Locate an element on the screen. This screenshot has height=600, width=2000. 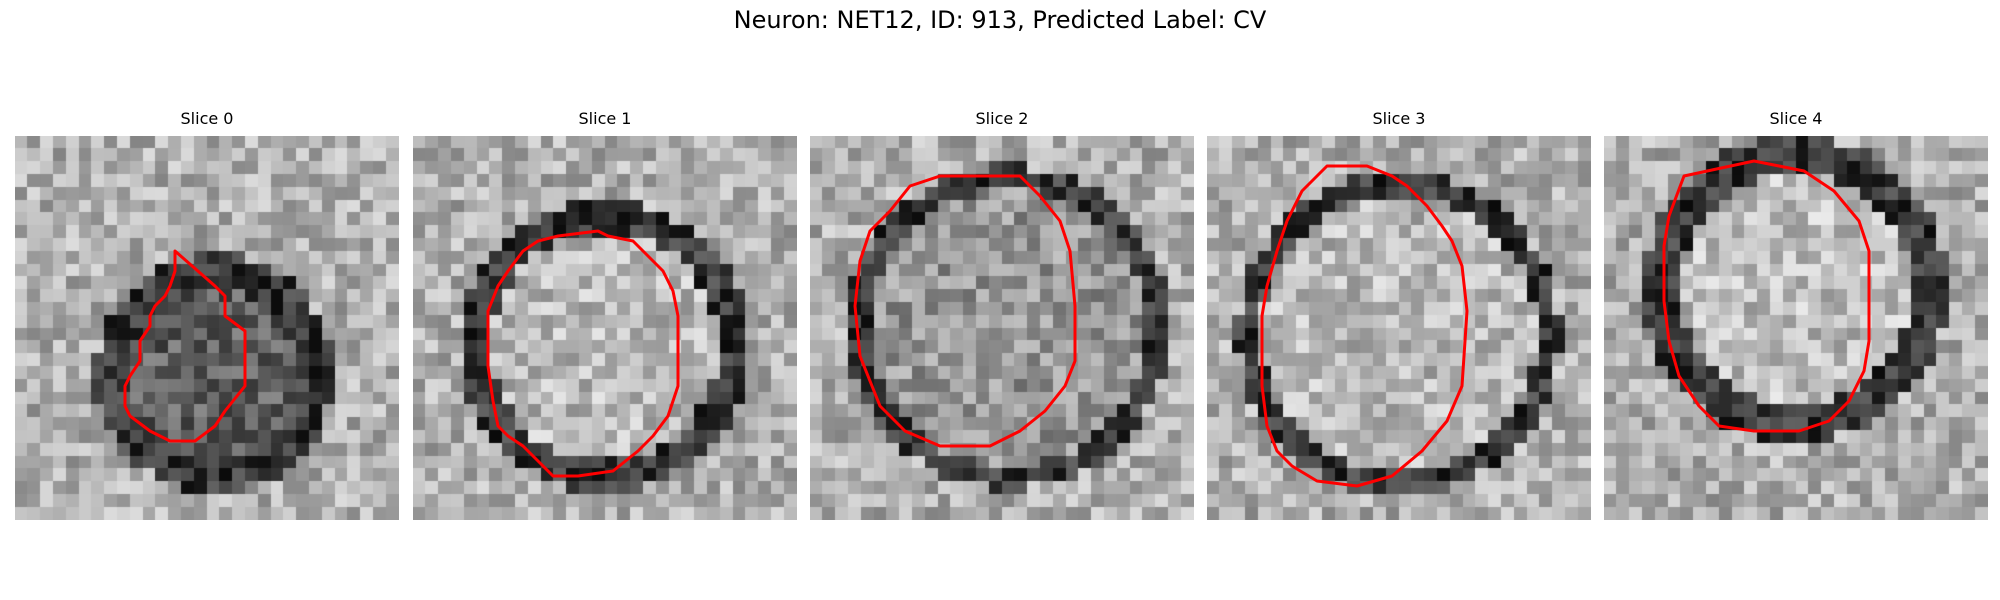
slice-panel-1: Slice 1 is located at coordinates (605, 314).